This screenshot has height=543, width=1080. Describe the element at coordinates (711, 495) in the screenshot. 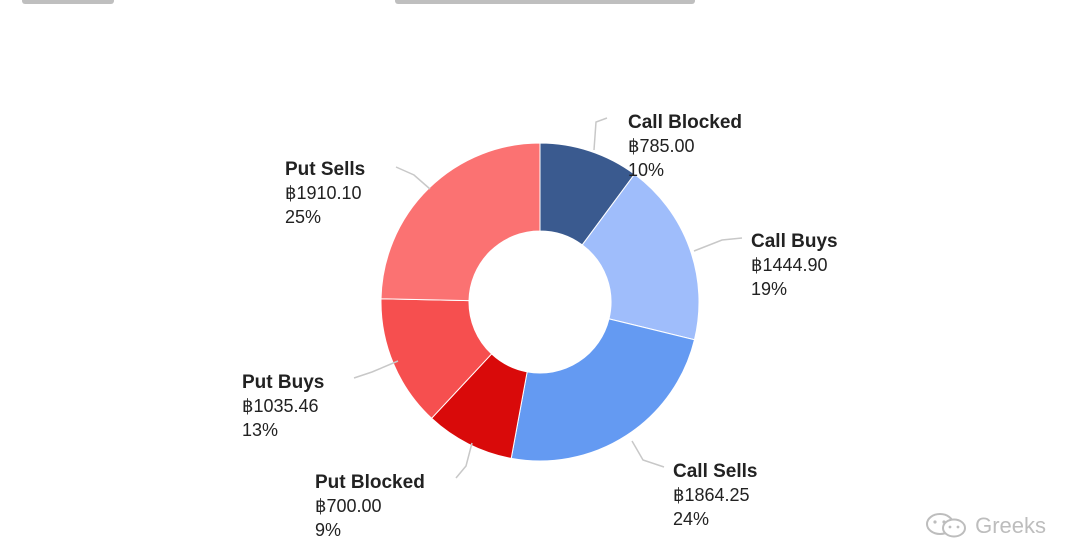

I see `slice-value: ฿1864.25` at that location.